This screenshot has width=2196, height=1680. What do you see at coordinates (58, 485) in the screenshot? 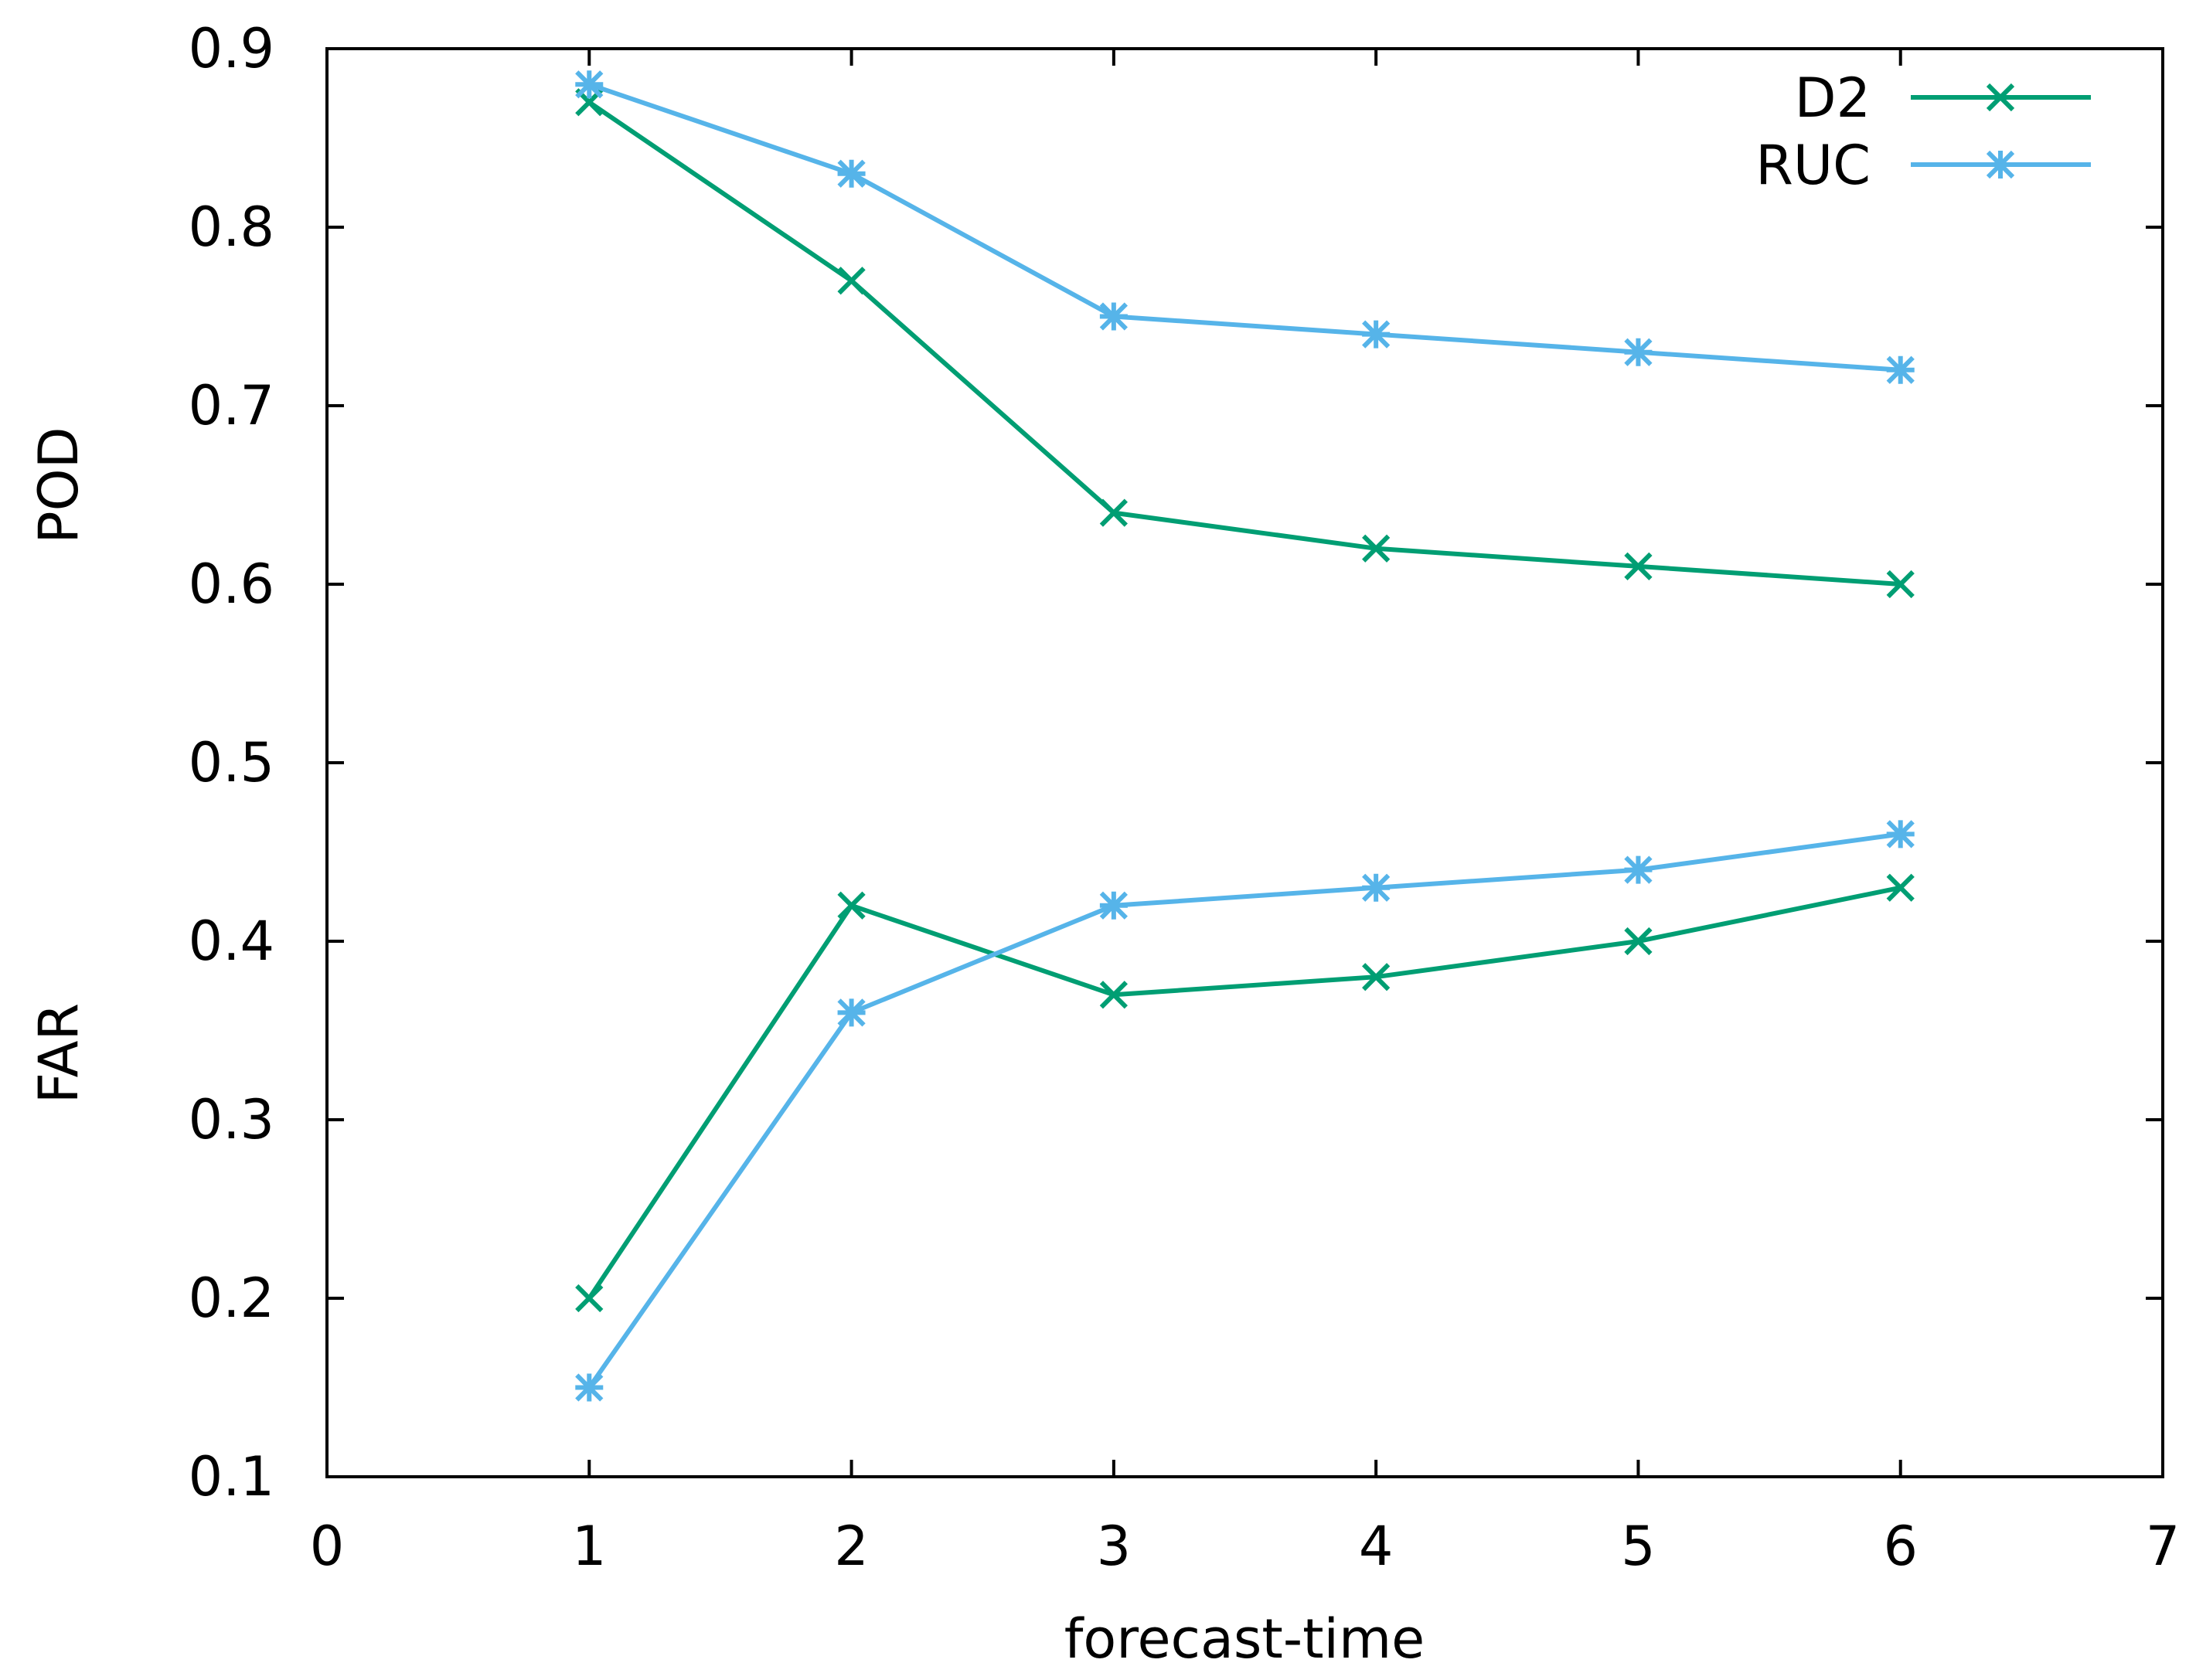
I see `y-axis-label-pod: POD` at bounding box center [58, 485].